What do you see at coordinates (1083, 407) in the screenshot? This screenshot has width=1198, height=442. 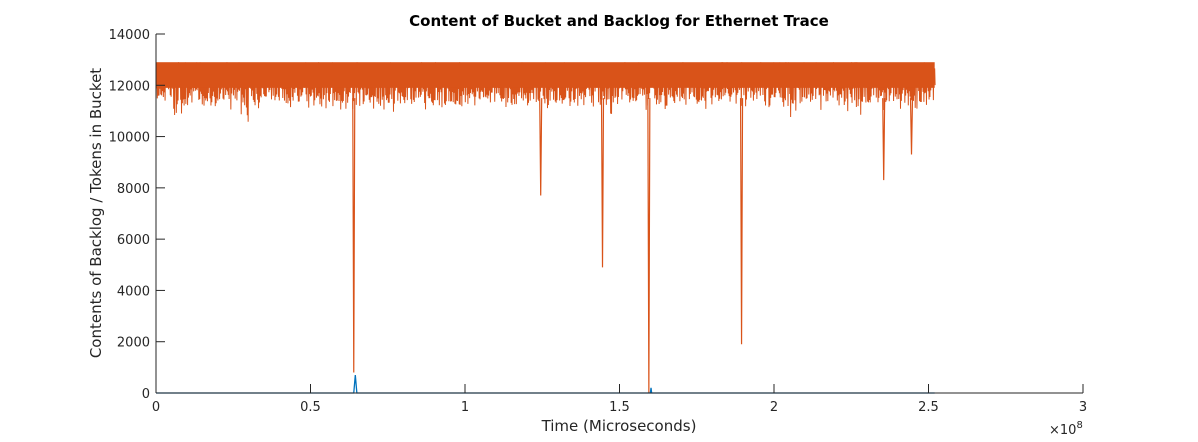 I see `x-tick-label: 3` at bounding box center [1083, 407].